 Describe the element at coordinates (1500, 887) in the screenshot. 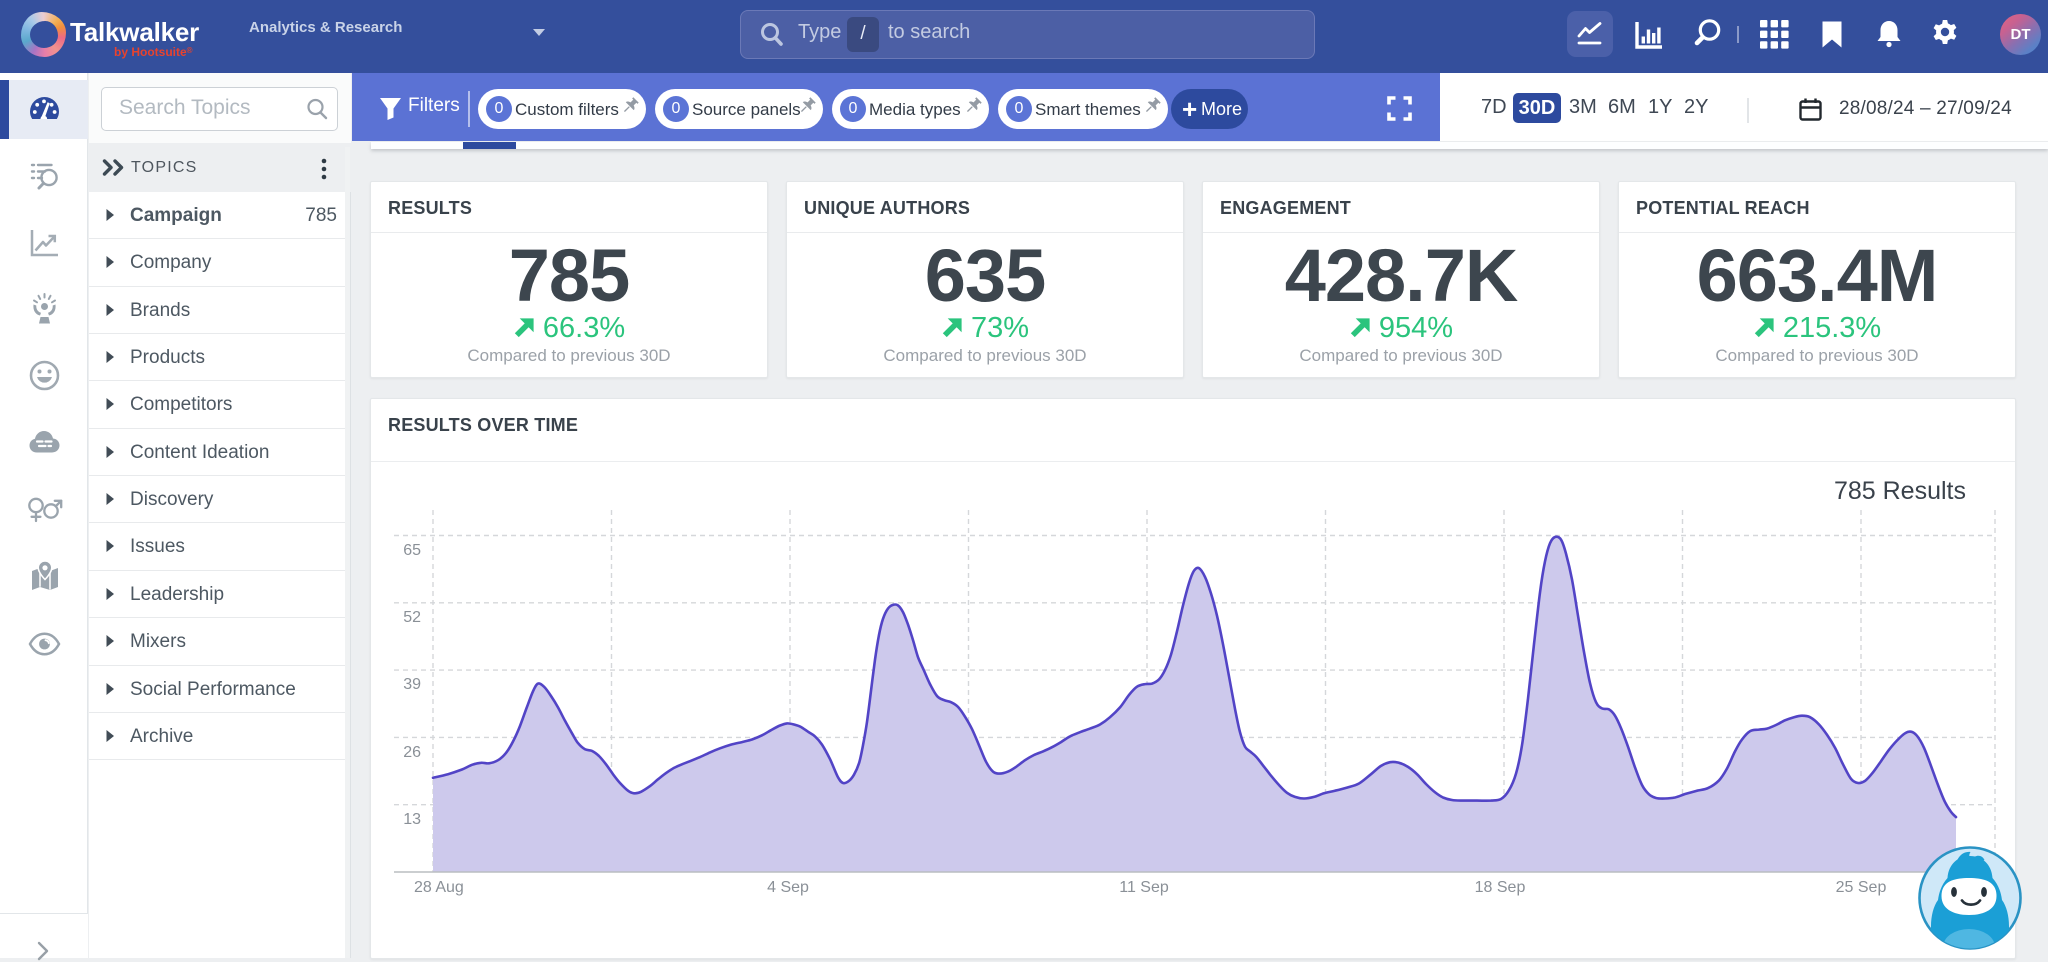

I see `svg-text: 18 Sep` at that location.